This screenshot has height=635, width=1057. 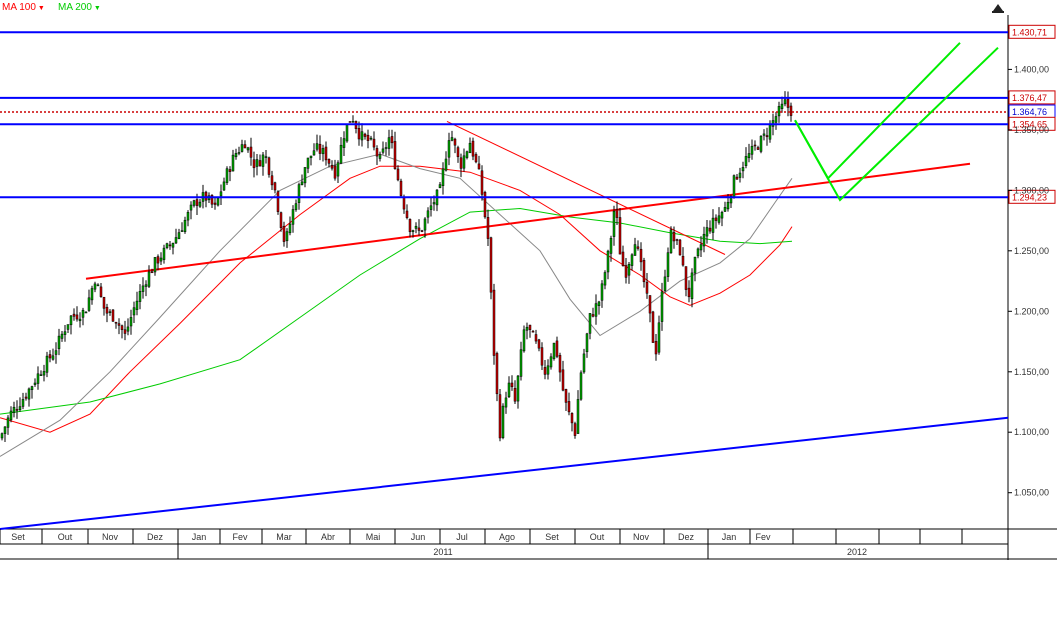 What do you see at coordinates (586, 187) in the screenshot?
I see `trend-line` at bounding box center [586, 187].